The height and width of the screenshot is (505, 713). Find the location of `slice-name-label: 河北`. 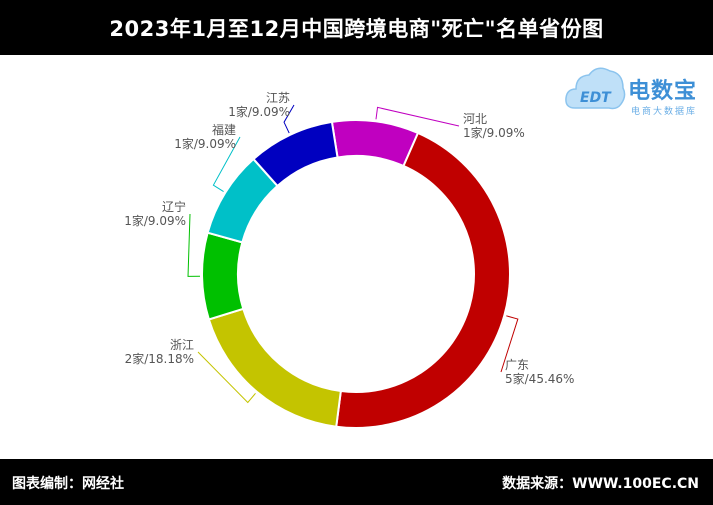

slice-name-label: 河北 is located at coordinates (475, 119).